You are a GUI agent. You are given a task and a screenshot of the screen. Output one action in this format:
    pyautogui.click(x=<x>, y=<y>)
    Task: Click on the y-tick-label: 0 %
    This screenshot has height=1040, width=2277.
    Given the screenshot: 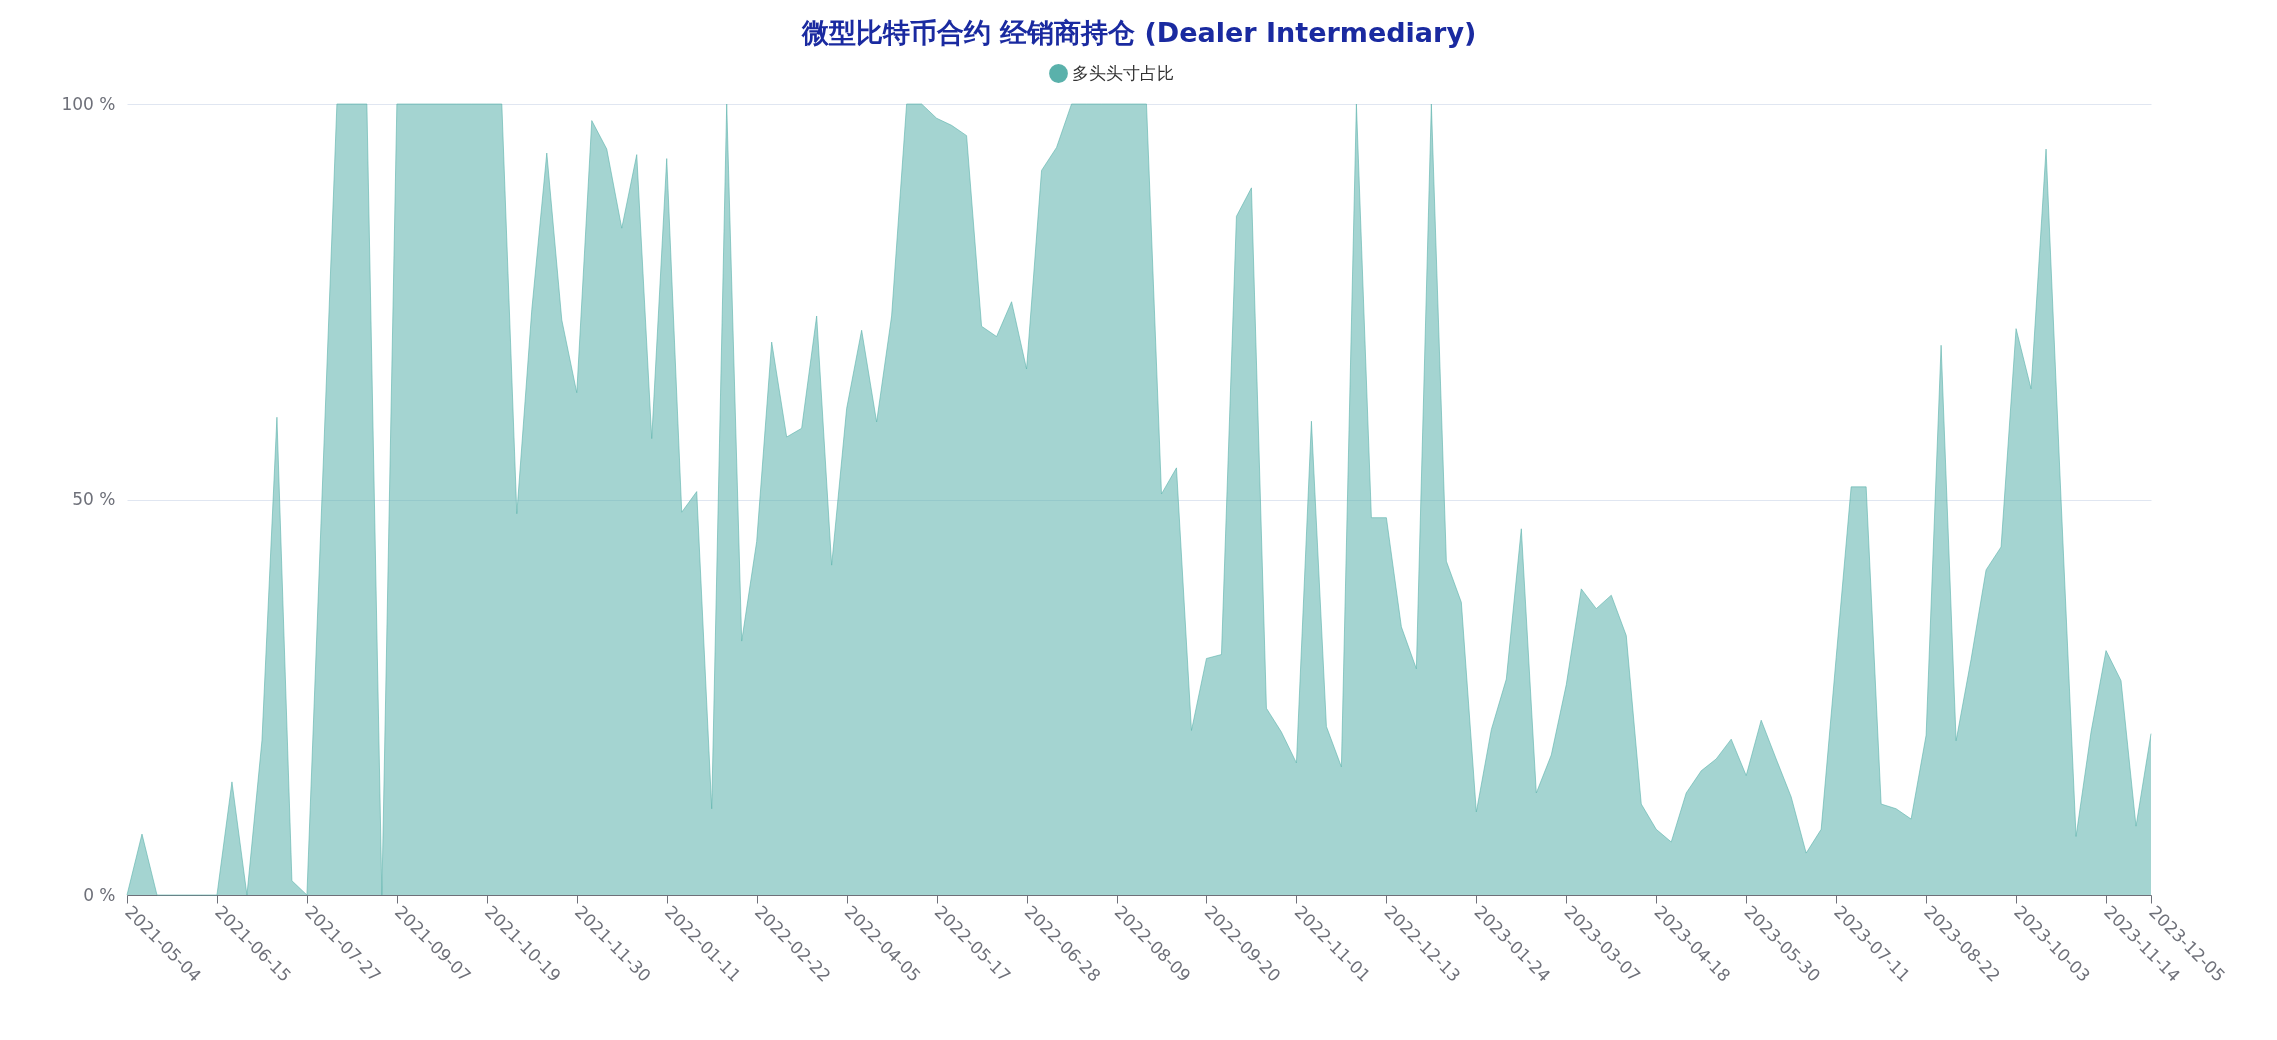 What is the action you would take?
    pyautogui.click(x=99, y=894)
    